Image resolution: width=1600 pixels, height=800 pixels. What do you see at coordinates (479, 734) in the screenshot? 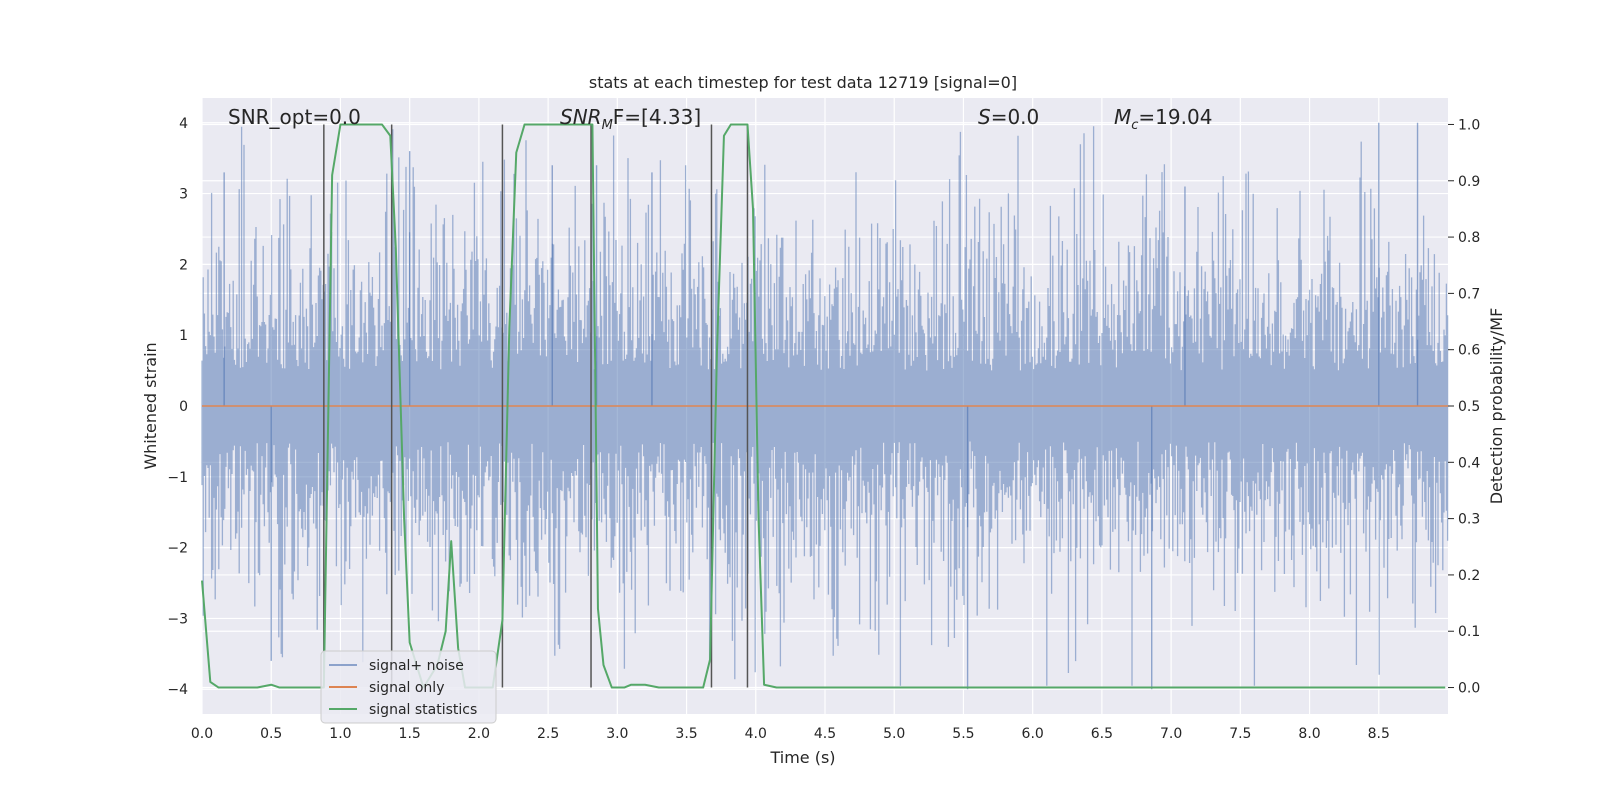
I see `x-tick-label: 2.0` at bounding box center [479, 734].